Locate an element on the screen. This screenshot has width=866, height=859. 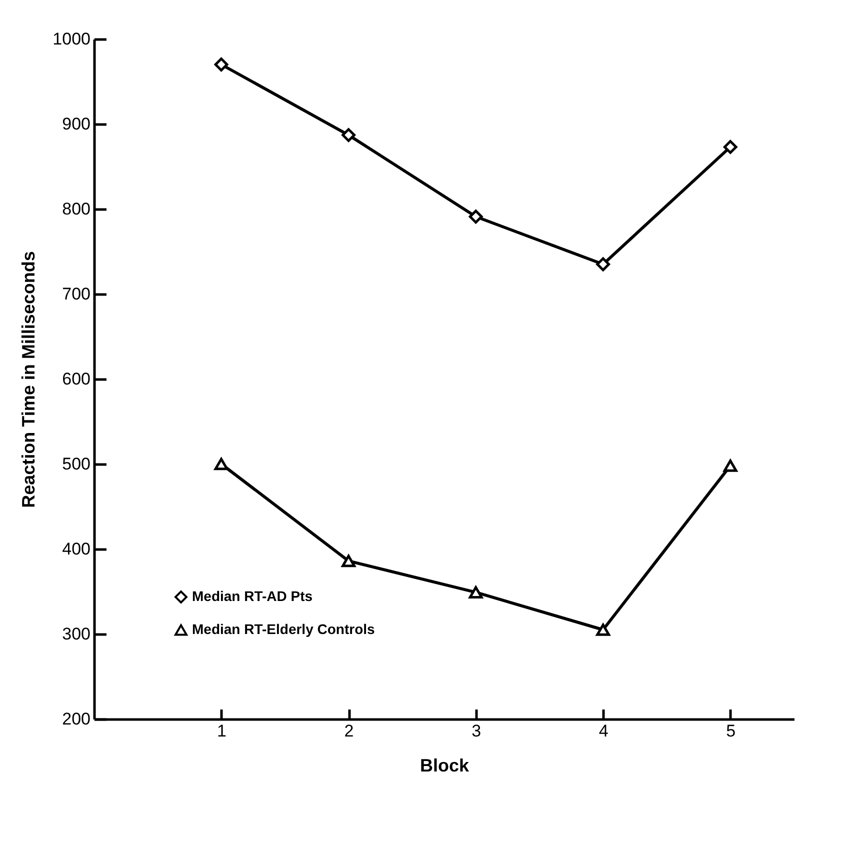
y-tick-label: 700 is located at coordinates (76, 294).